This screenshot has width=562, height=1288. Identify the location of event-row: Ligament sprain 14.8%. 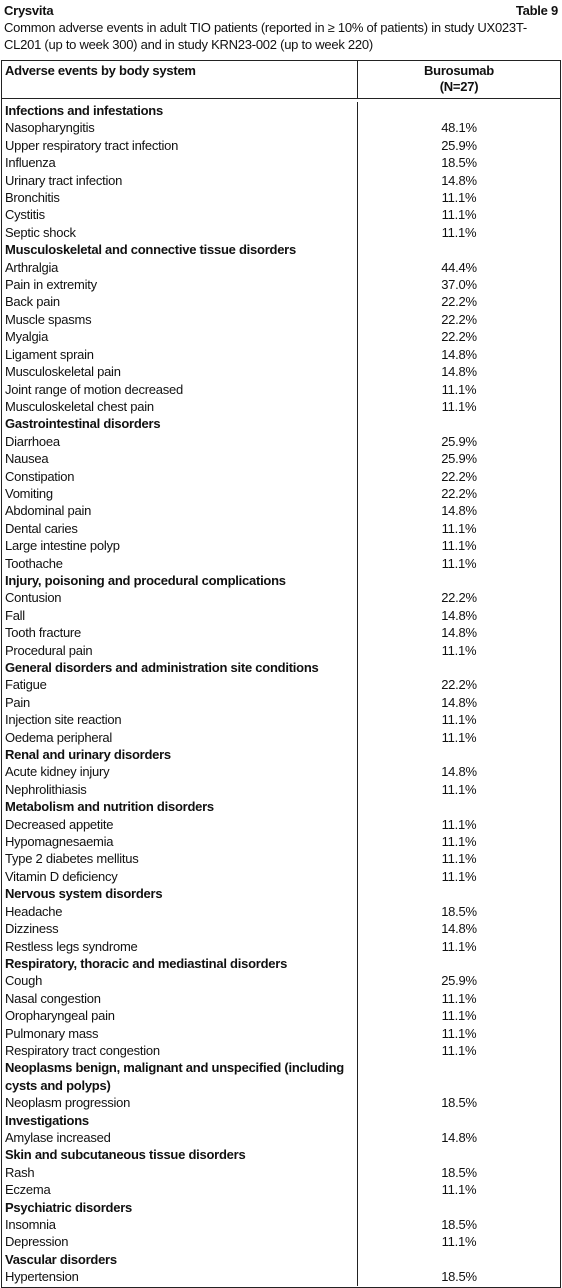
(281, 354).